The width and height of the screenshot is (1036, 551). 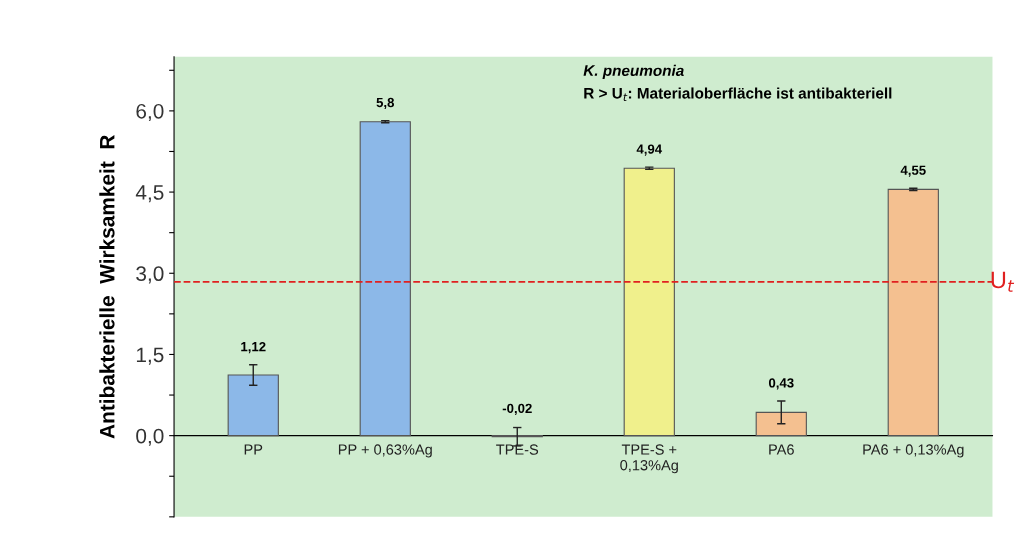 What do you see at coordinates (781, 449) in the screenshot?
I see `x-tick-label: PA6` at bounding box center [781, 449].